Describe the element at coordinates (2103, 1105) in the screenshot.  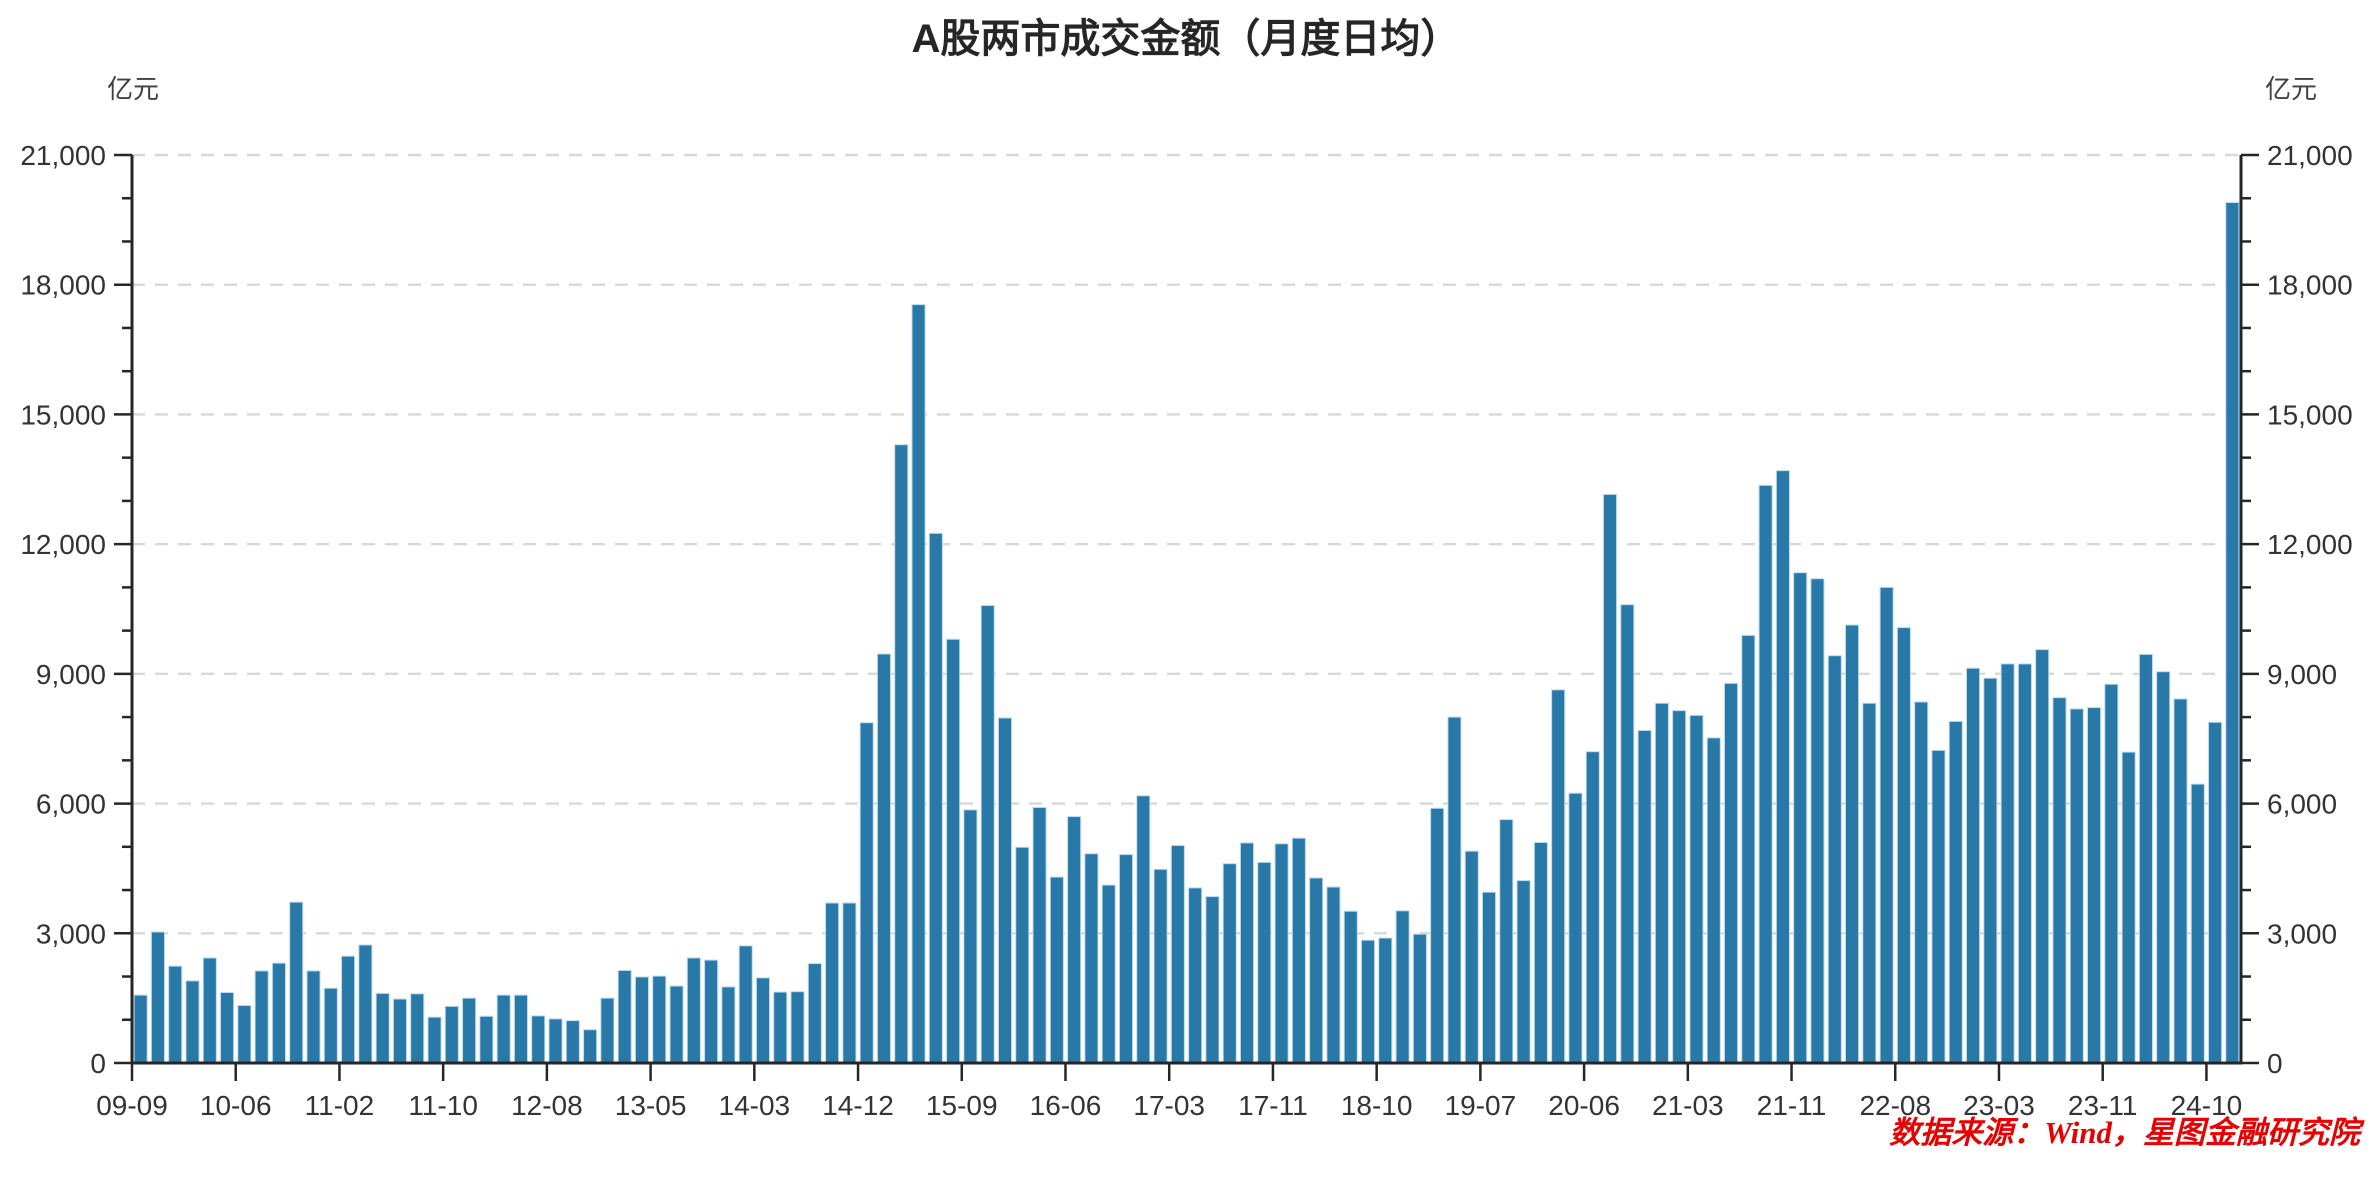
I see `x-axis-label: 23-11` at that location.